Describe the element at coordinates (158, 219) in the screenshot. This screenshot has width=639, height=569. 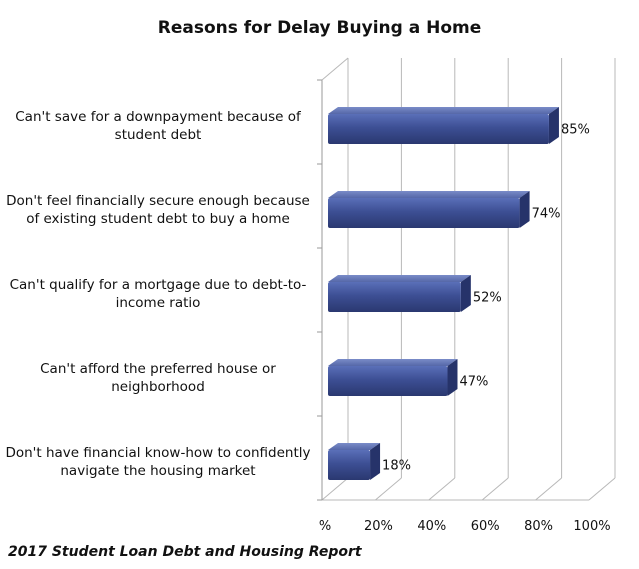
I see `category-label: of existing student debt to buy a home` at that location.